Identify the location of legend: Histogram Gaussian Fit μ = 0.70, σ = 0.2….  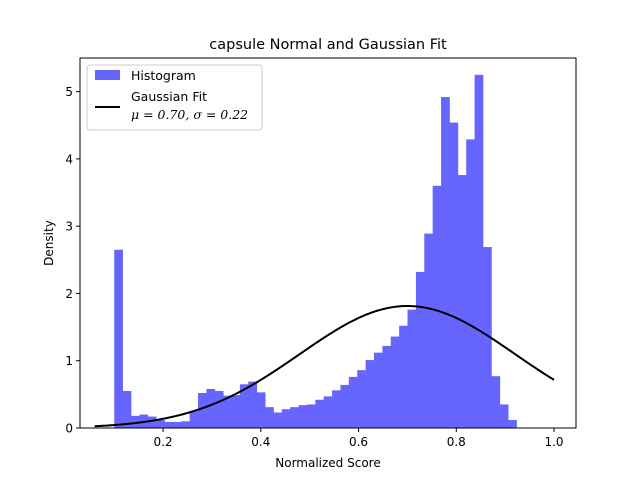
(174, 97).